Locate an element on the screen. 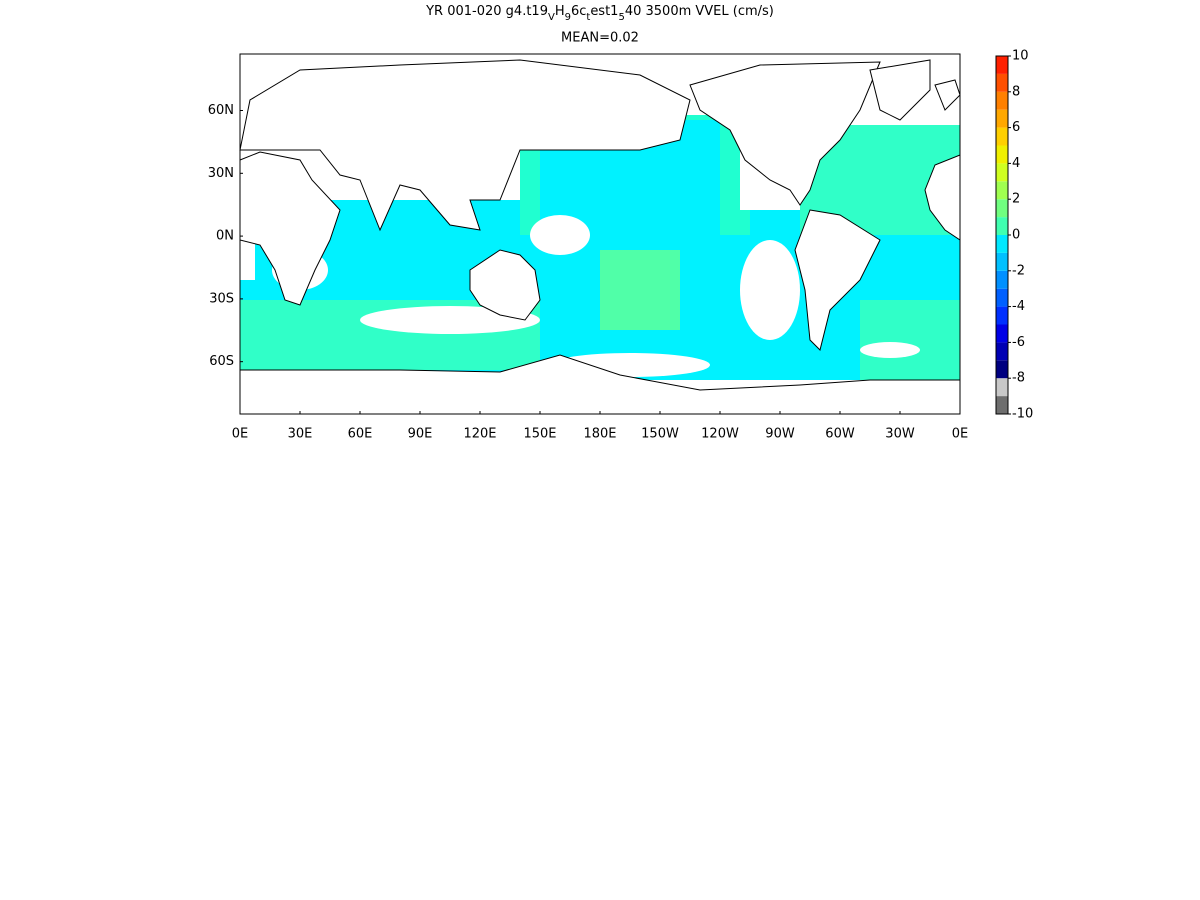 The height and width of the screenshot is (900, 1200). title-subscript: t is located at coordinates (588, 17).